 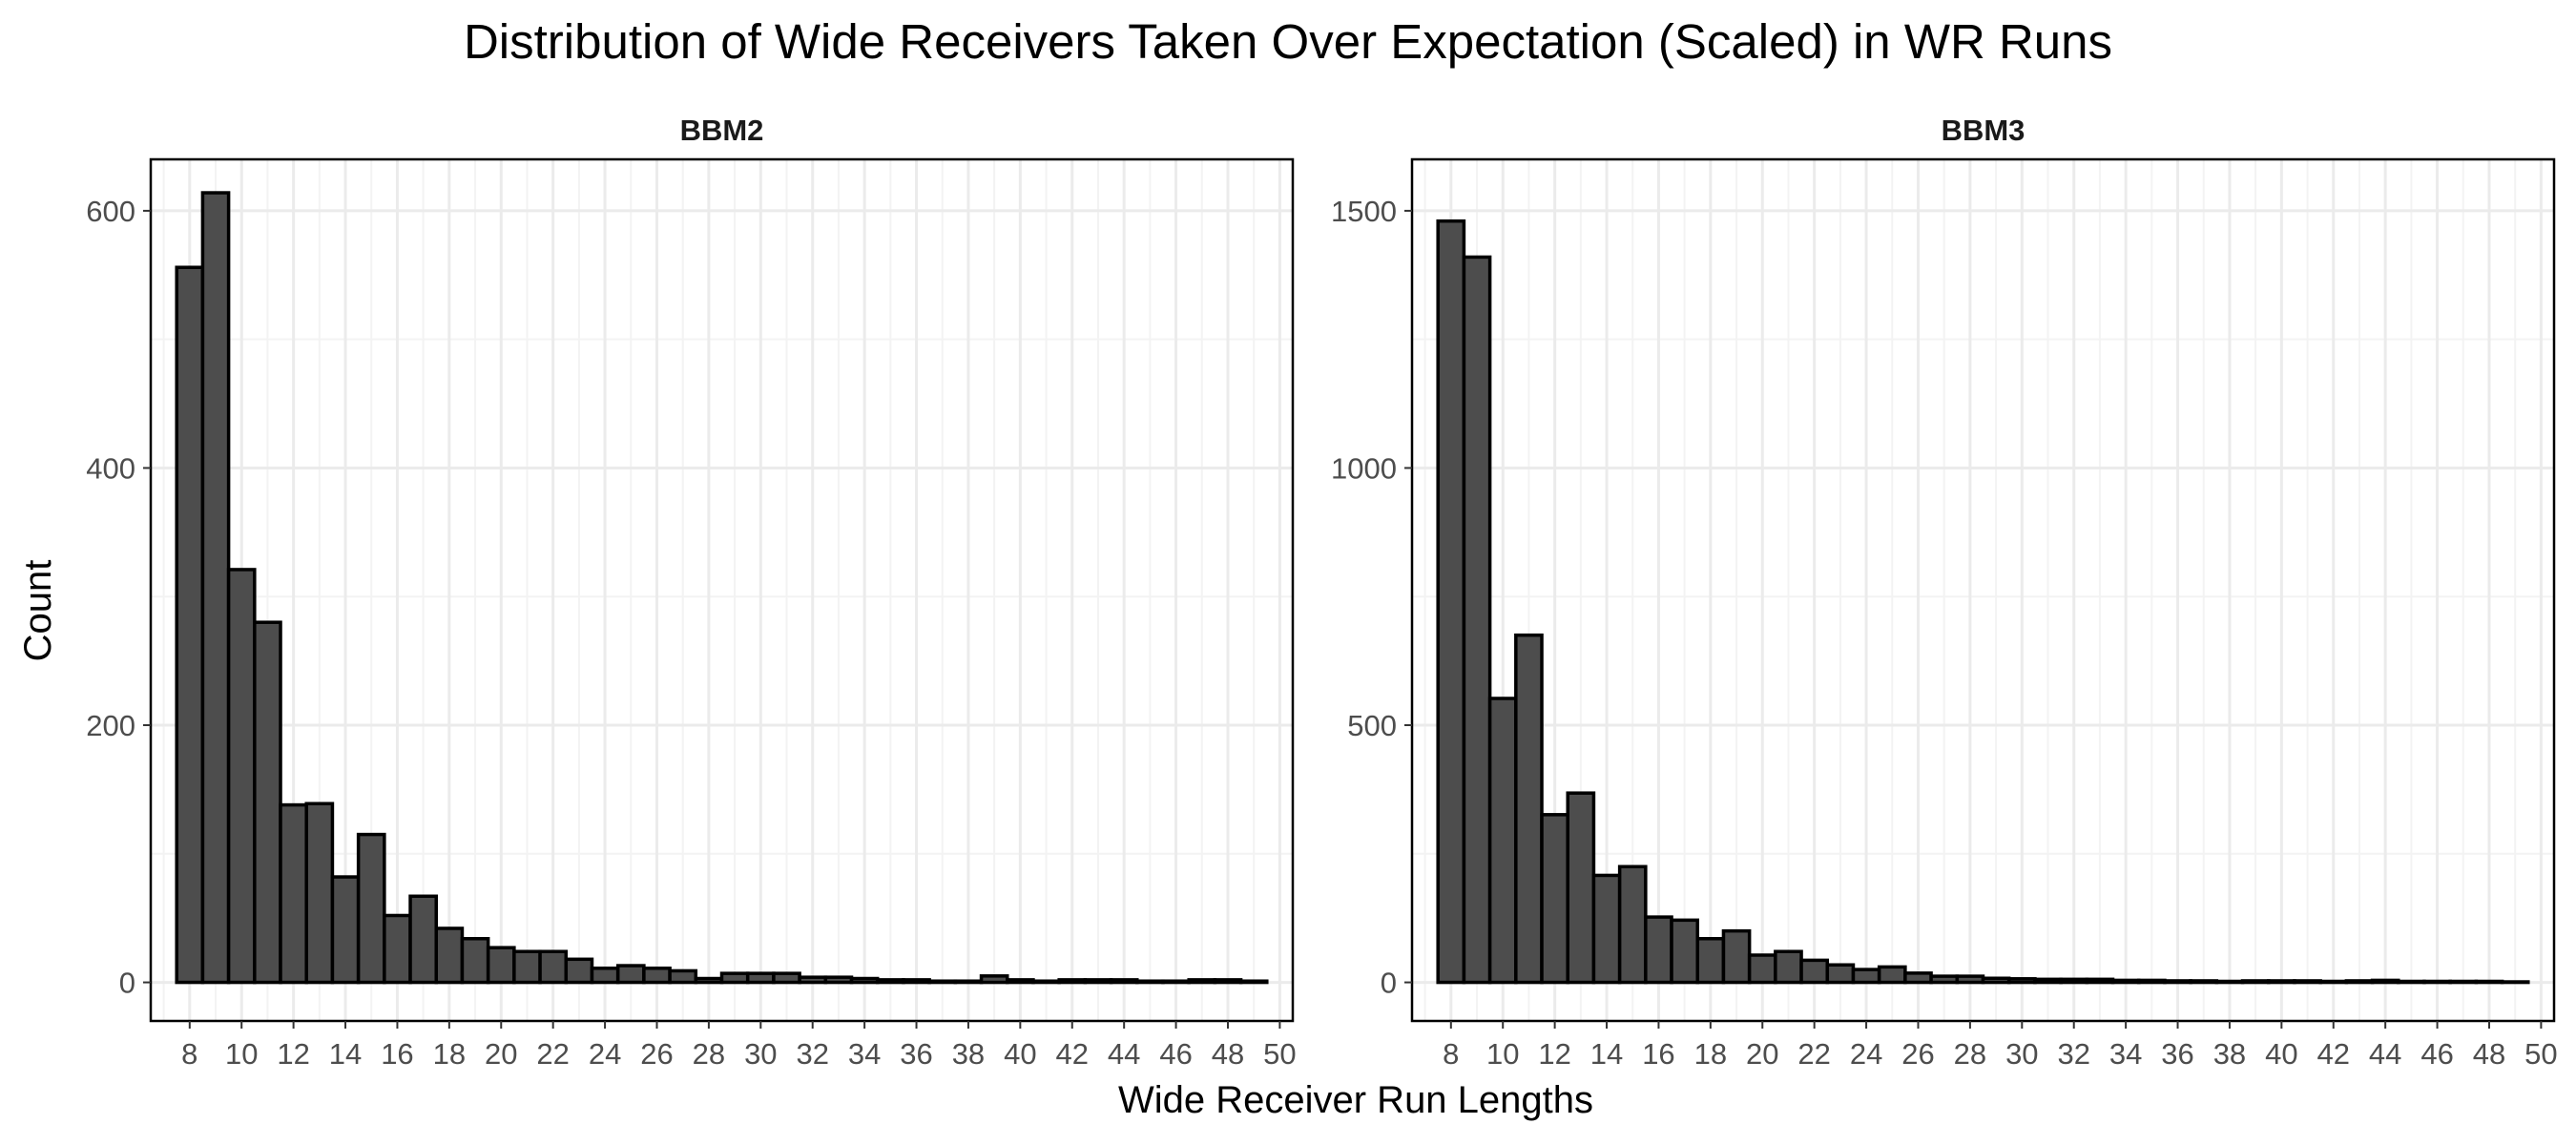 I want to click on x-axis-label: Wide Receiver Run Lengths, so click(x=1355, y=1100).